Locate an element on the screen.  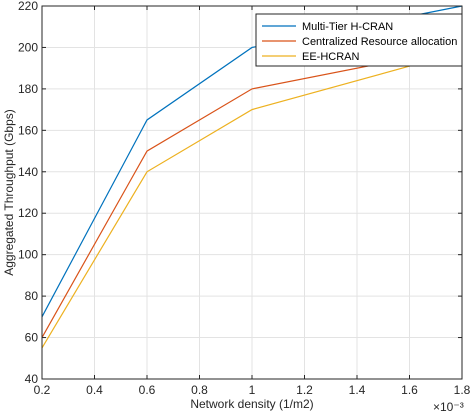
x-tick-label: 1.6 is located at coordinates (409, 390).